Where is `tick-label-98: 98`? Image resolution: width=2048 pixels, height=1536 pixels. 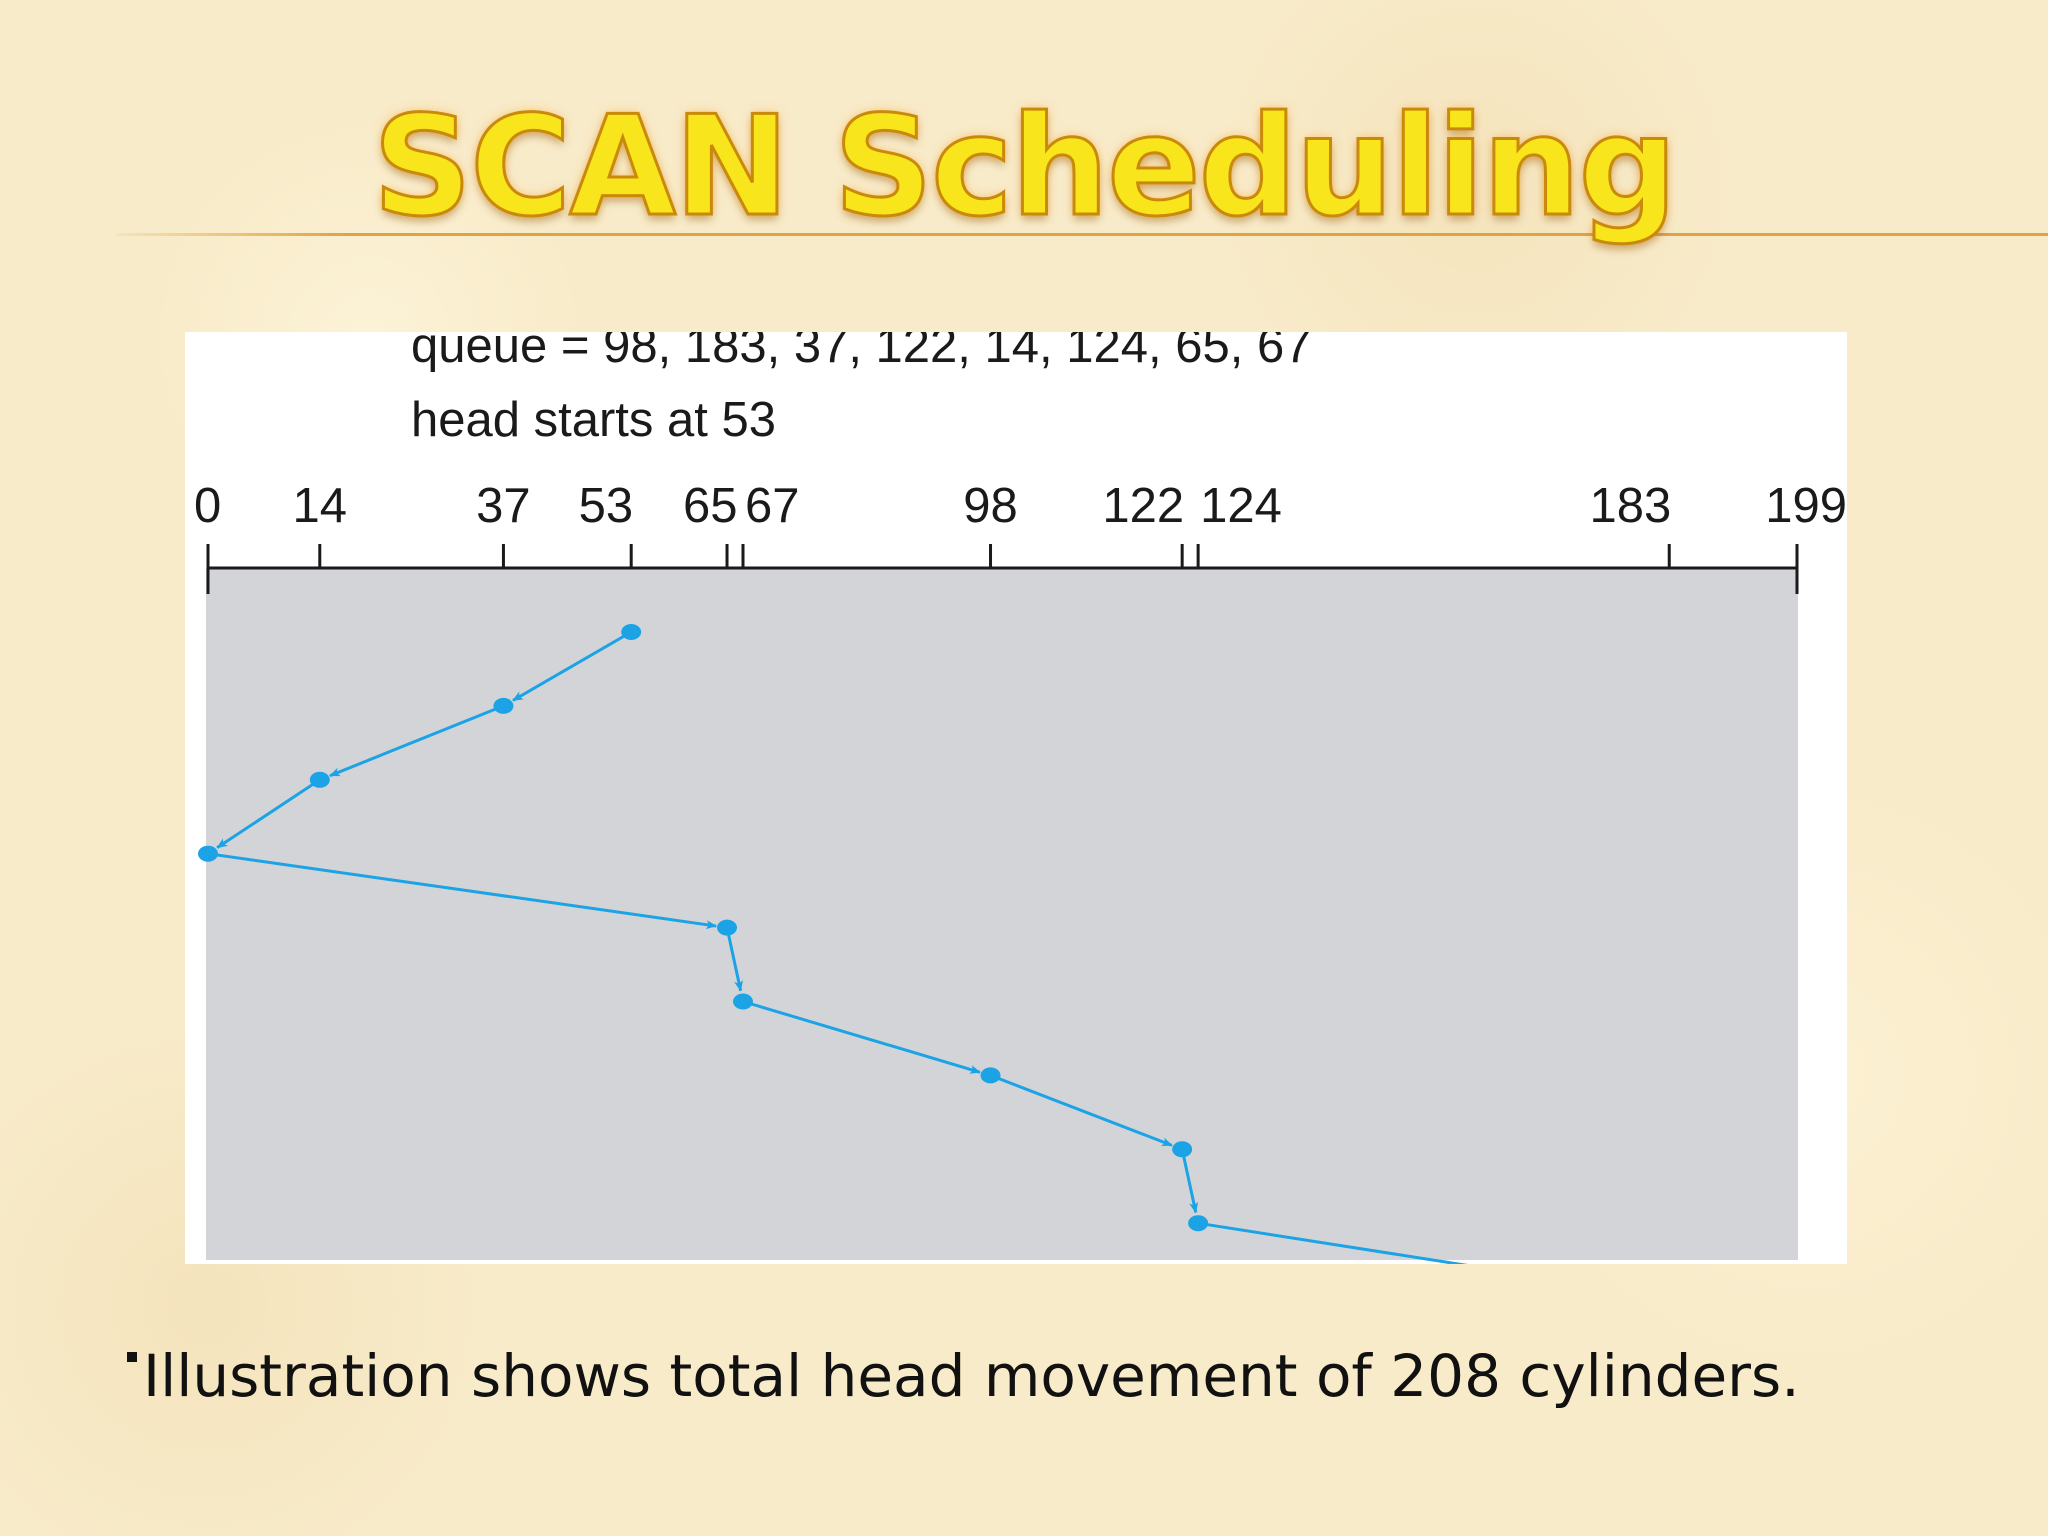
tick-label-98: 98 is located at coordinates (990, 506).